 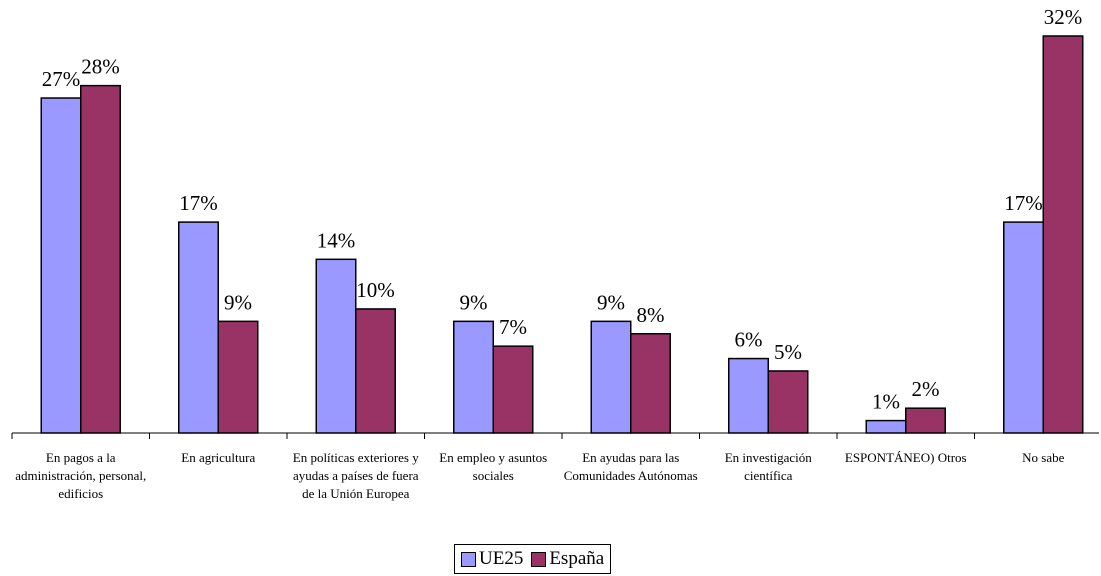 What do you see at coordinates (630, 466) in the screenshot?
I see `category-label: En ayudas para las Comunidades Autónomas` at bounding box center [630, 466].